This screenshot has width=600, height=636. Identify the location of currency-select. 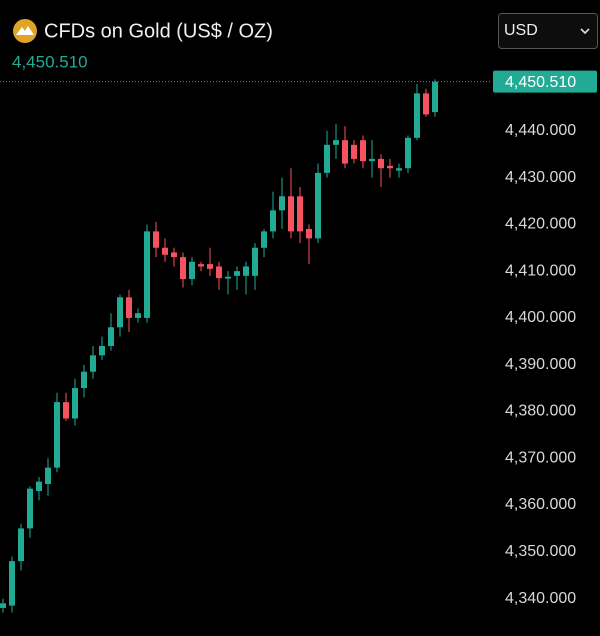
(548, 31).